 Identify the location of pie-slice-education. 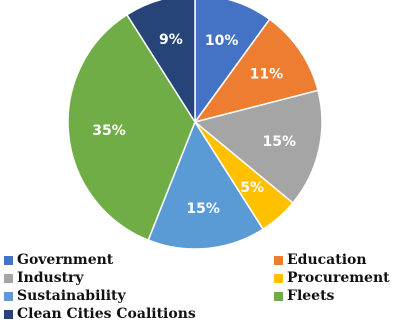
(256, 71).